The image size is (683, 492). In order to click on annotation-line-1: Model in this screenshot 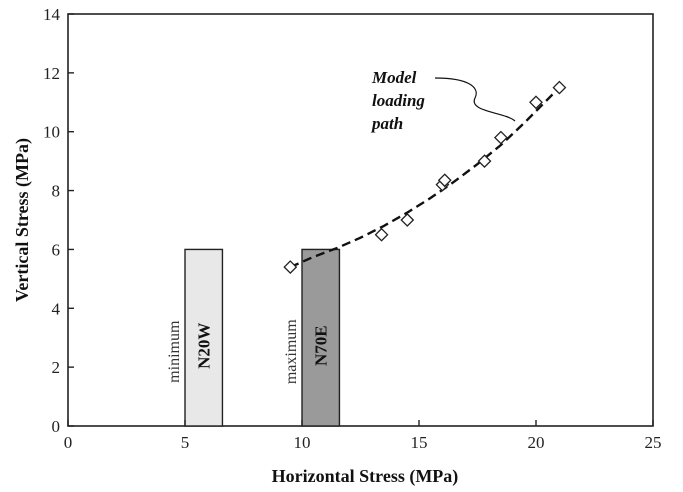, I will do `click(394, 77)`.